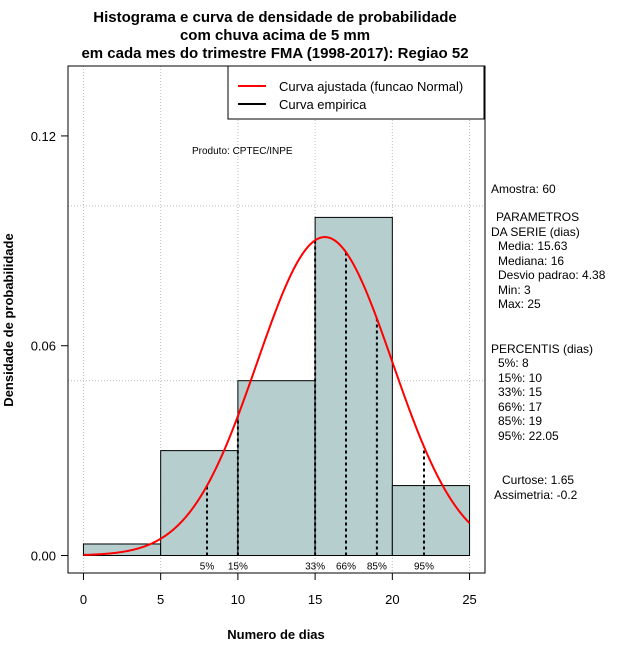  Describe the element at coordinates (346, 567) in the screenshot. I see `percentile-label-3: 66%` at that location.